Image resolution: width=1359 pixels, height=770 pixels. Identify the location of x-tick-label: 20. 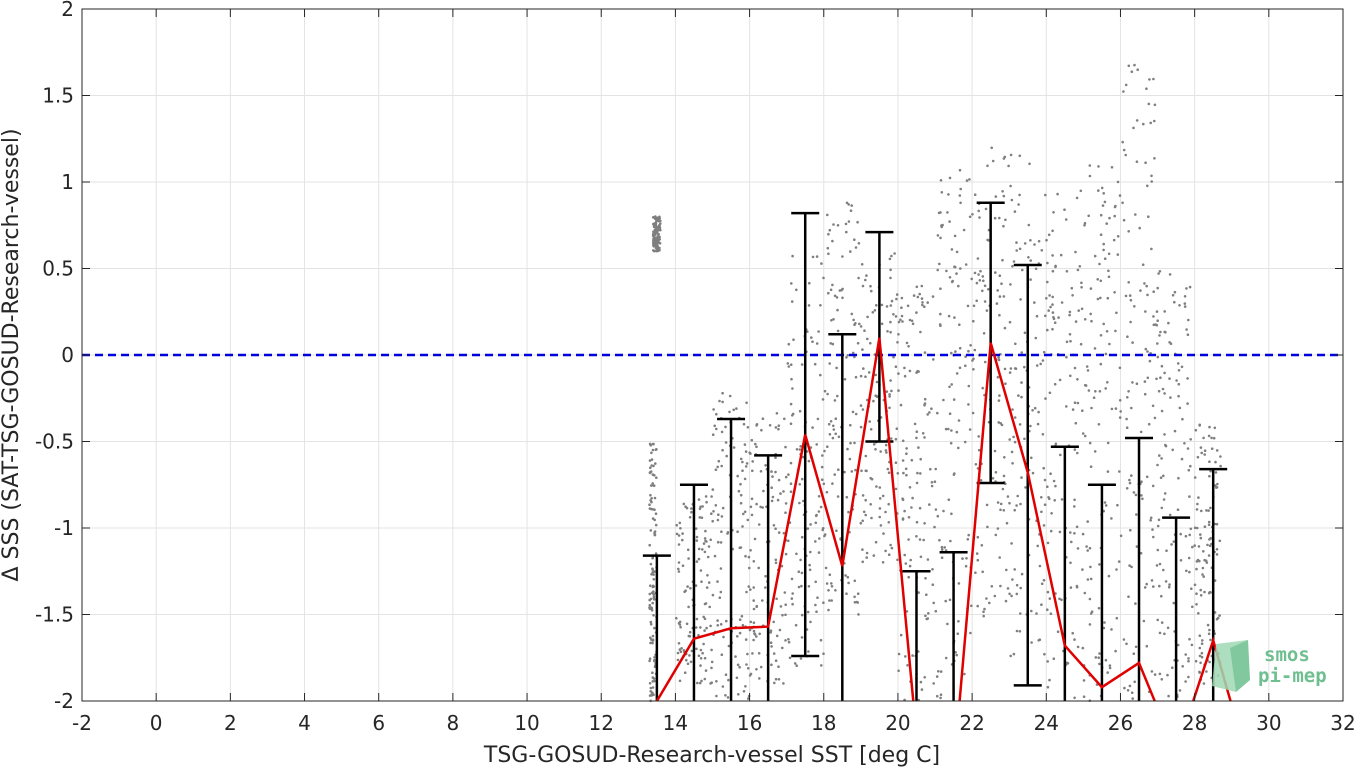
(897, 723).